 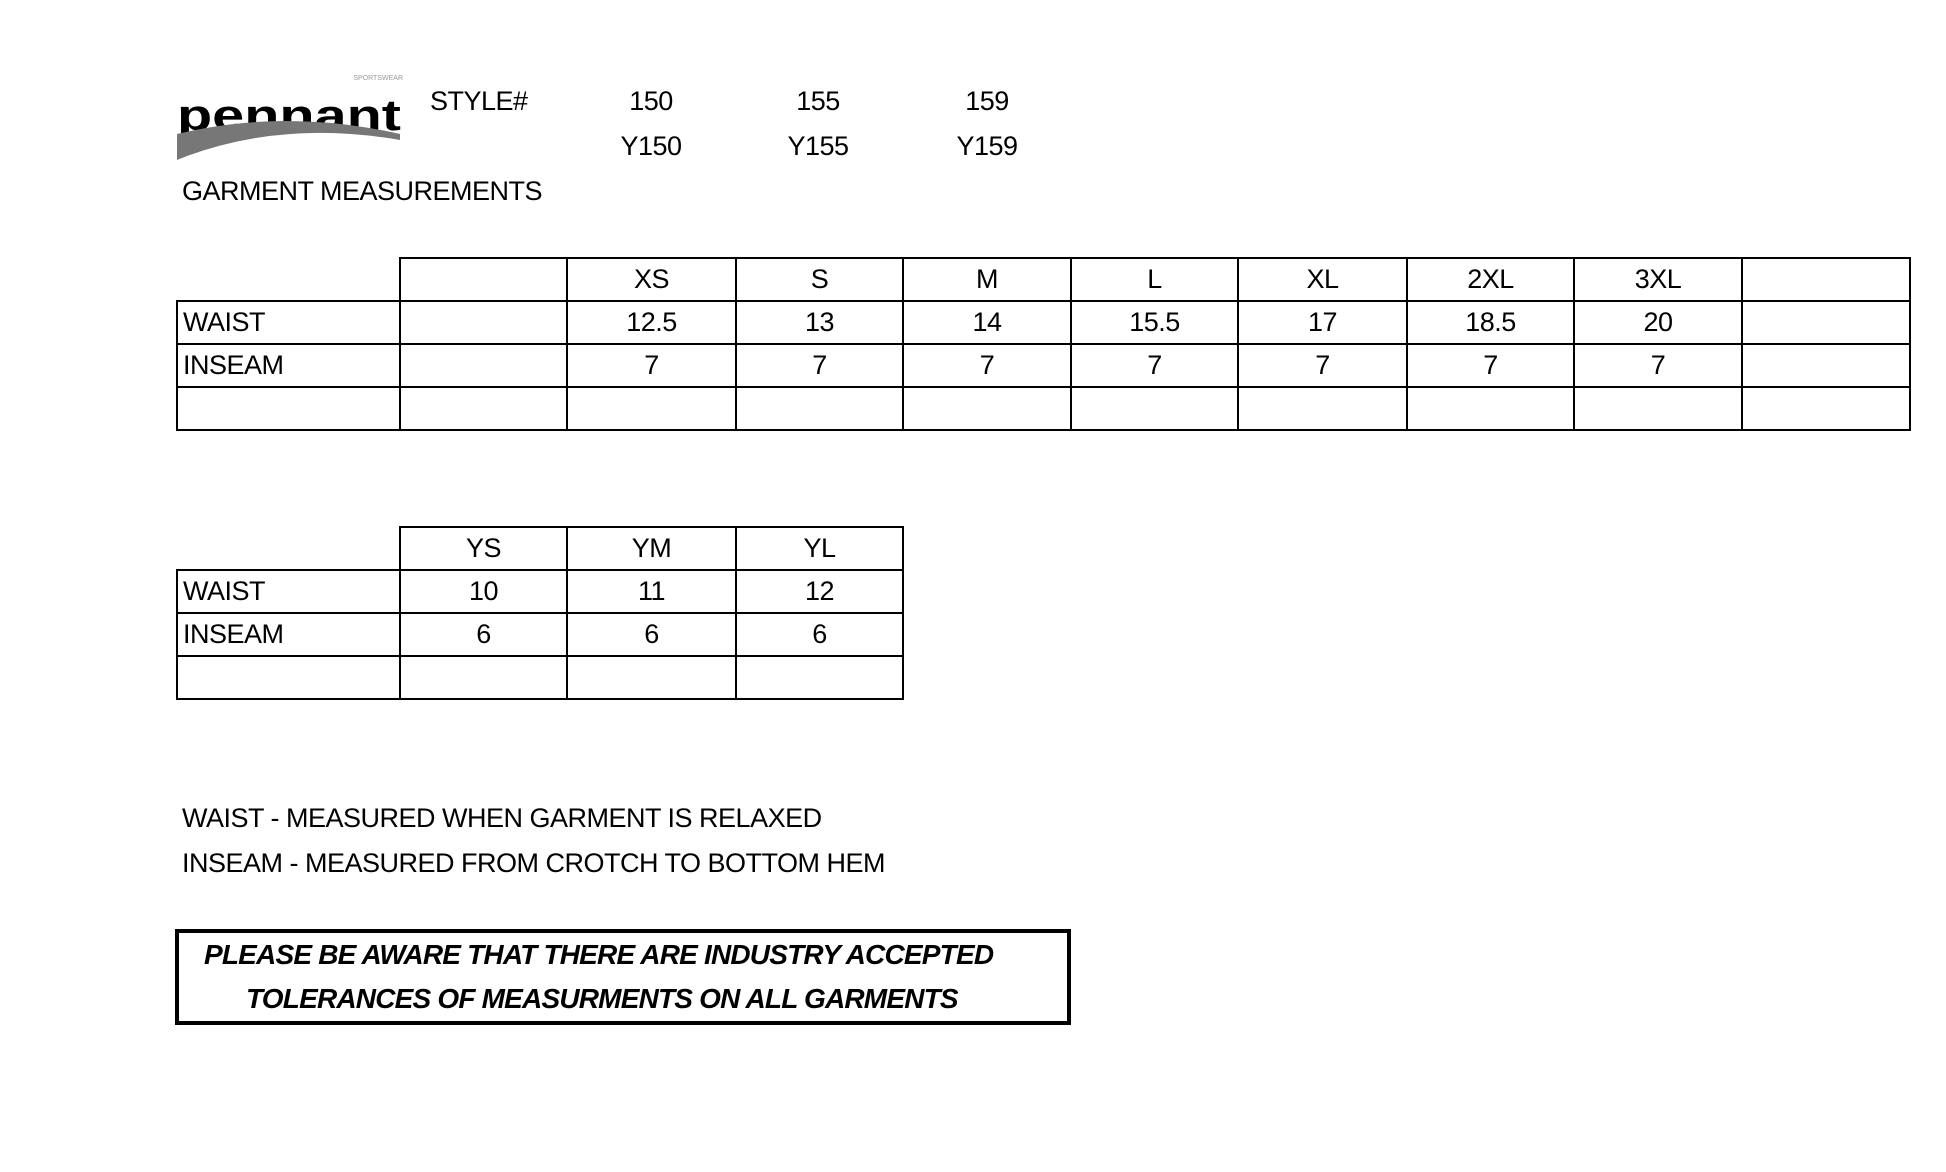 What do you see at coordinates (1490, 279) in the screenshot?
I see `size-header: 2XL` at bounding box center [1490, 279].